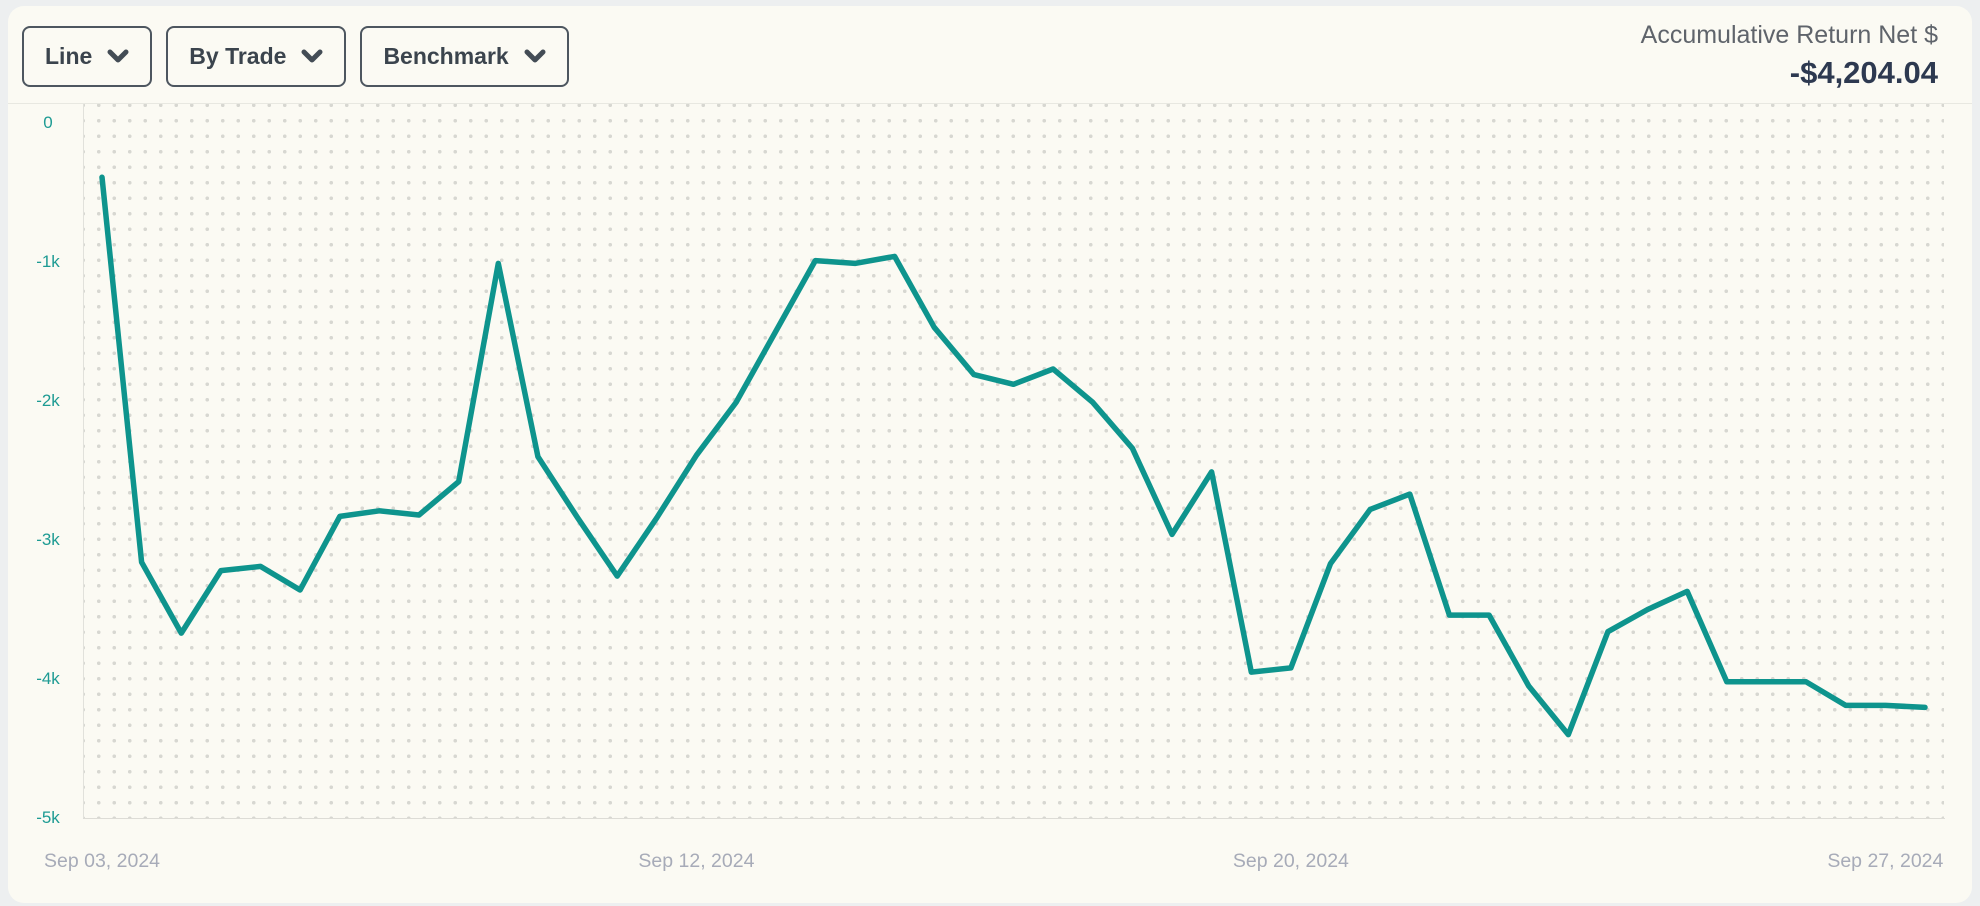  What do you see at coordinates (1789, 35) in the screenshot?
I see `metric-label: Accumulative Return Net $` at bounding box center [1789, 35].